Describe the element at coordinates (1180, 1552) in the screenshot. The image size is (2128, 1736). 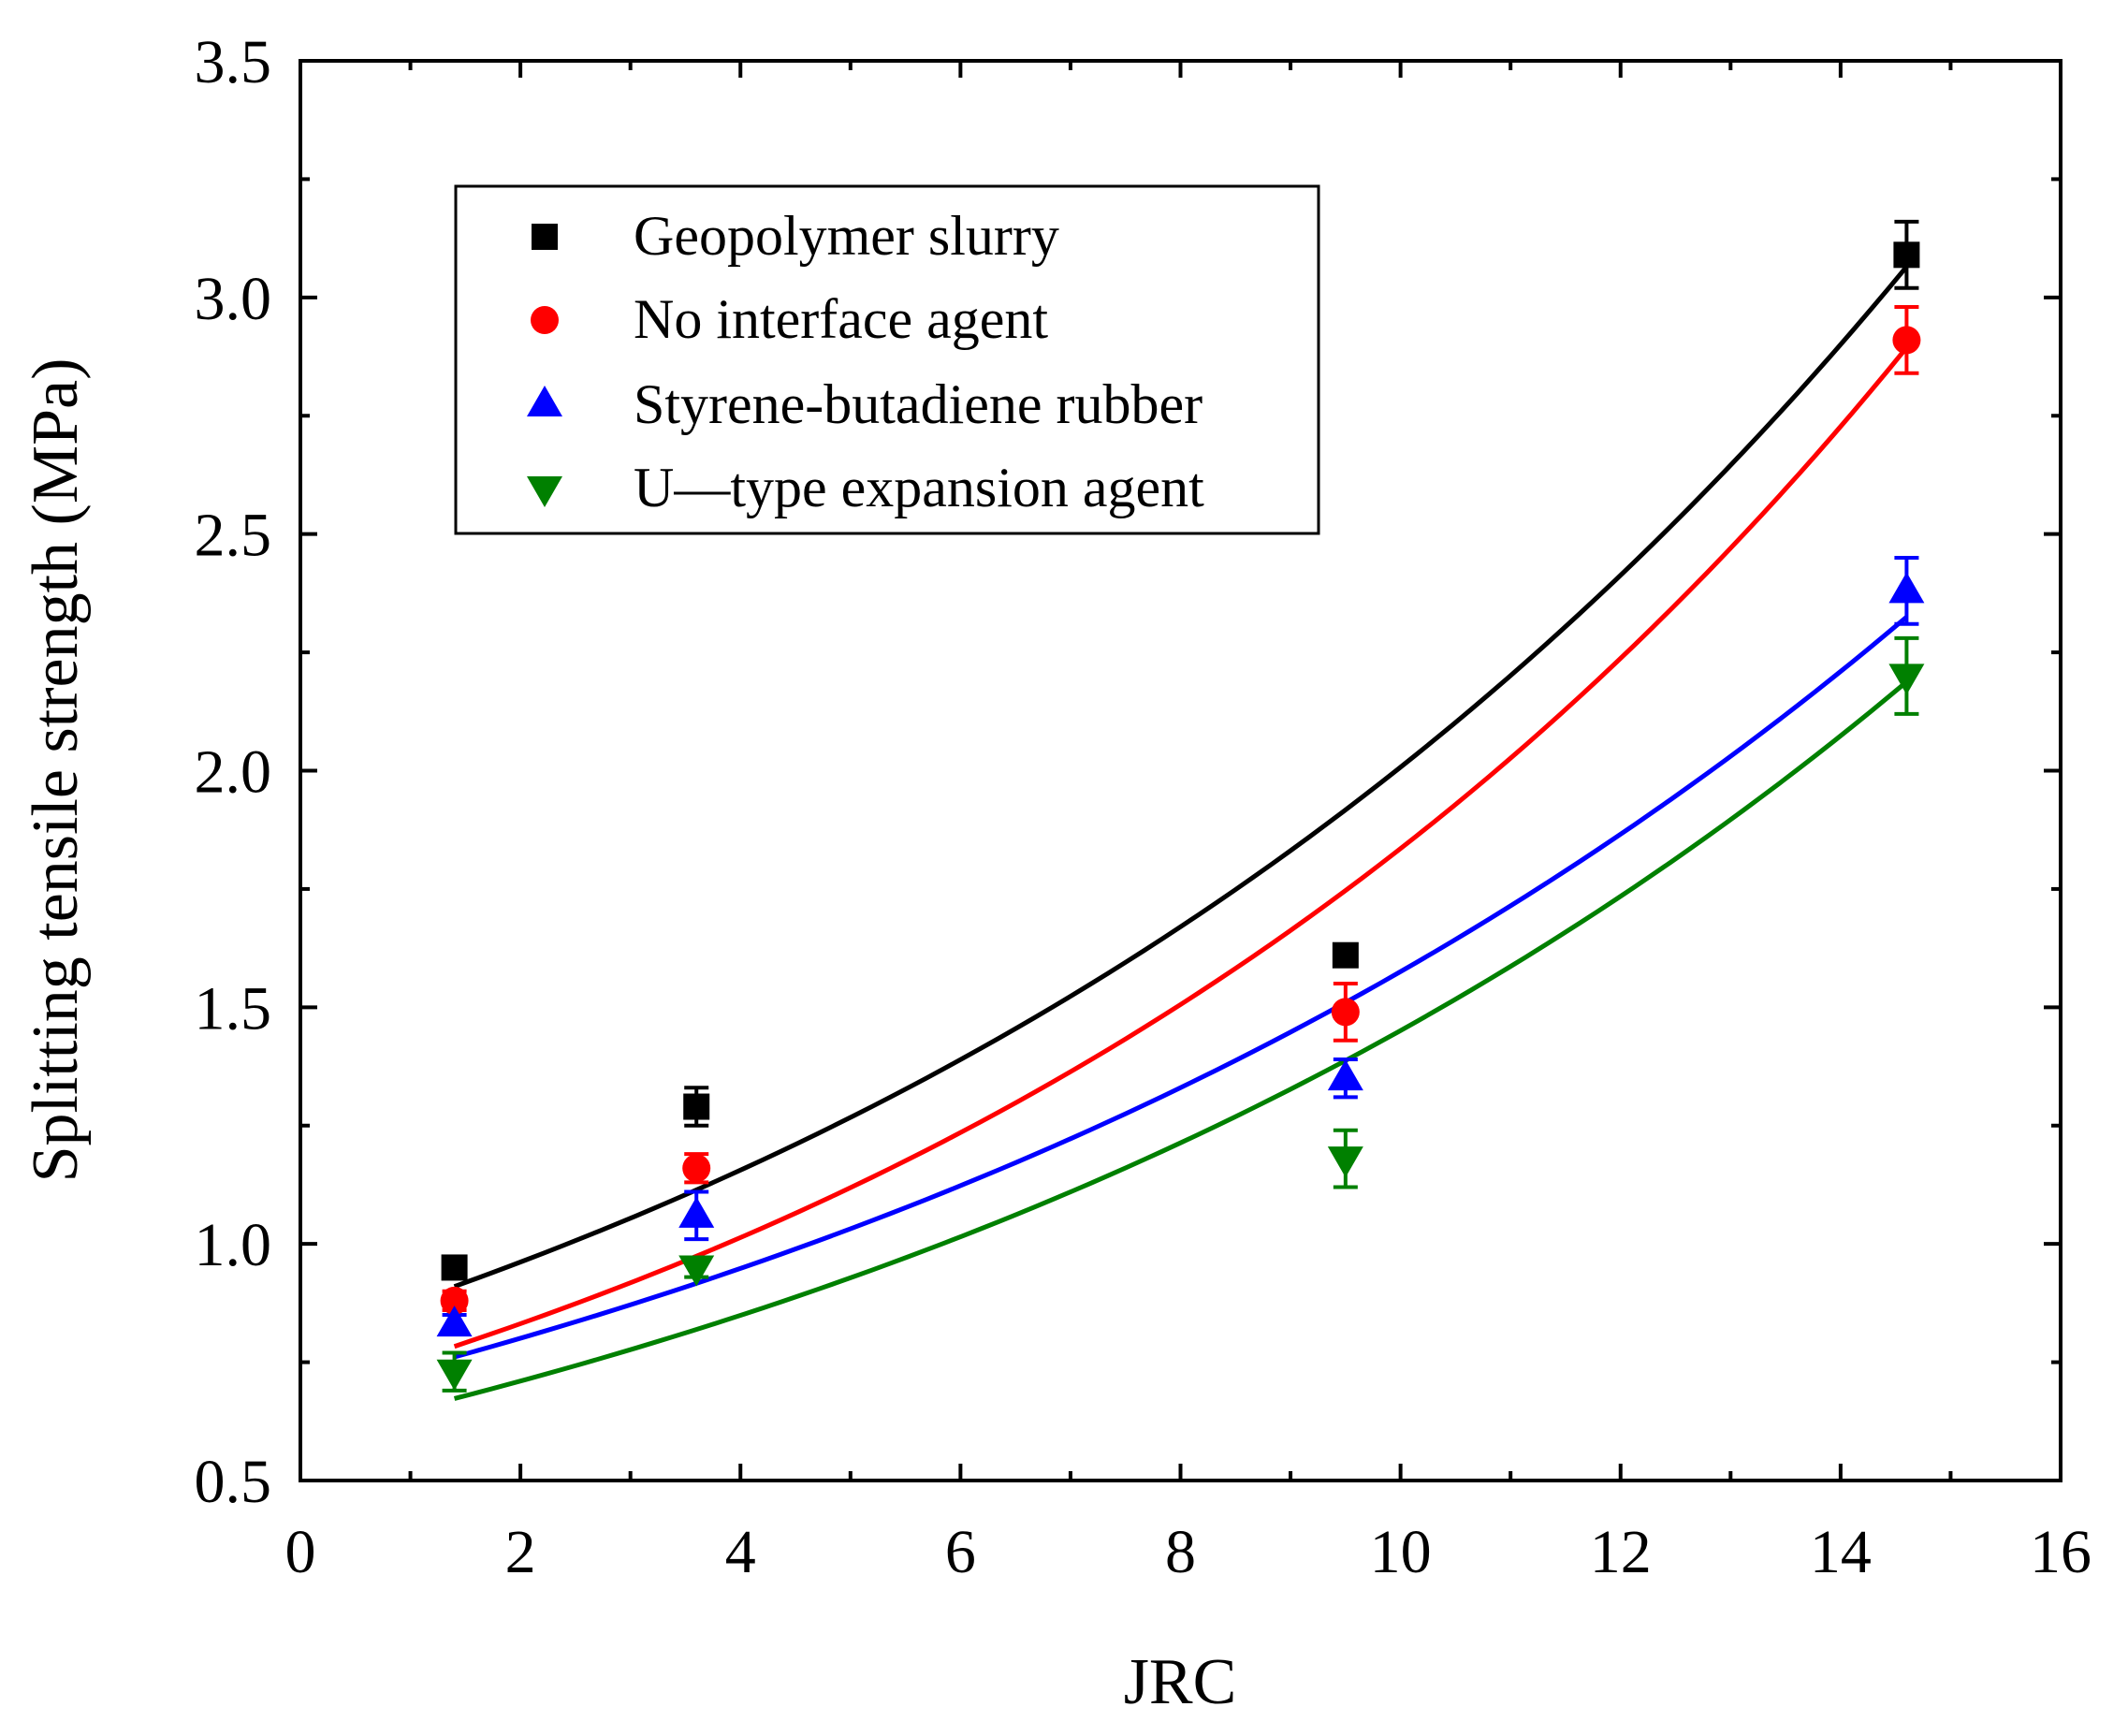
I see `x-tick-label: 8` at that location.